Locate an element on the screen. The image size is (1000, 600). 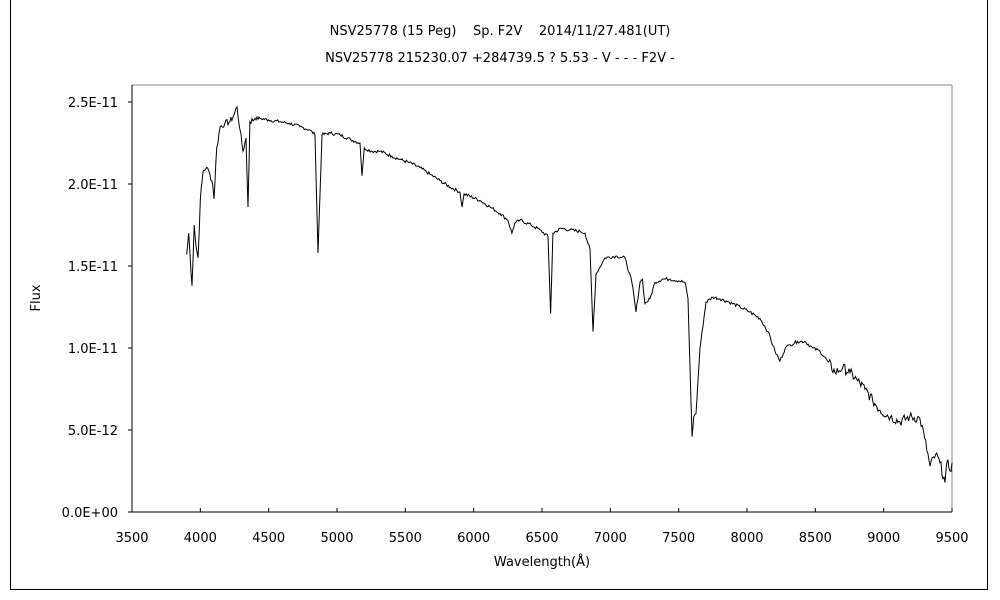
x-tick-label: 7000 is located at coordinates (610, 538).